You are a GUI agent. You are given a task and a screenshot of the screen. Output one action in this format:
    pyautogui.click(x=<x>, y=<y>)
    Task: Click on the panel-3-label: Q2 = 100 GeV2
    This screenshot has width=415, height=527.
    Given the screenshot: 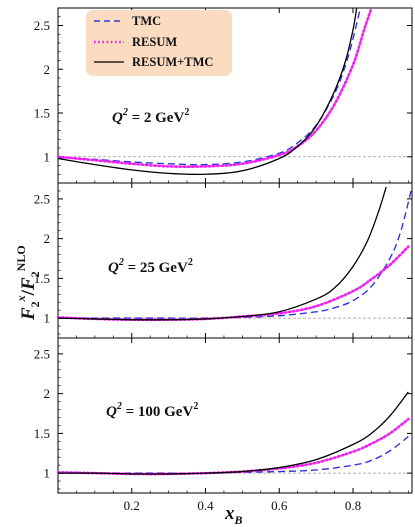 What is the action you would take?
    pyautogui.click(x=152, y=410)
    